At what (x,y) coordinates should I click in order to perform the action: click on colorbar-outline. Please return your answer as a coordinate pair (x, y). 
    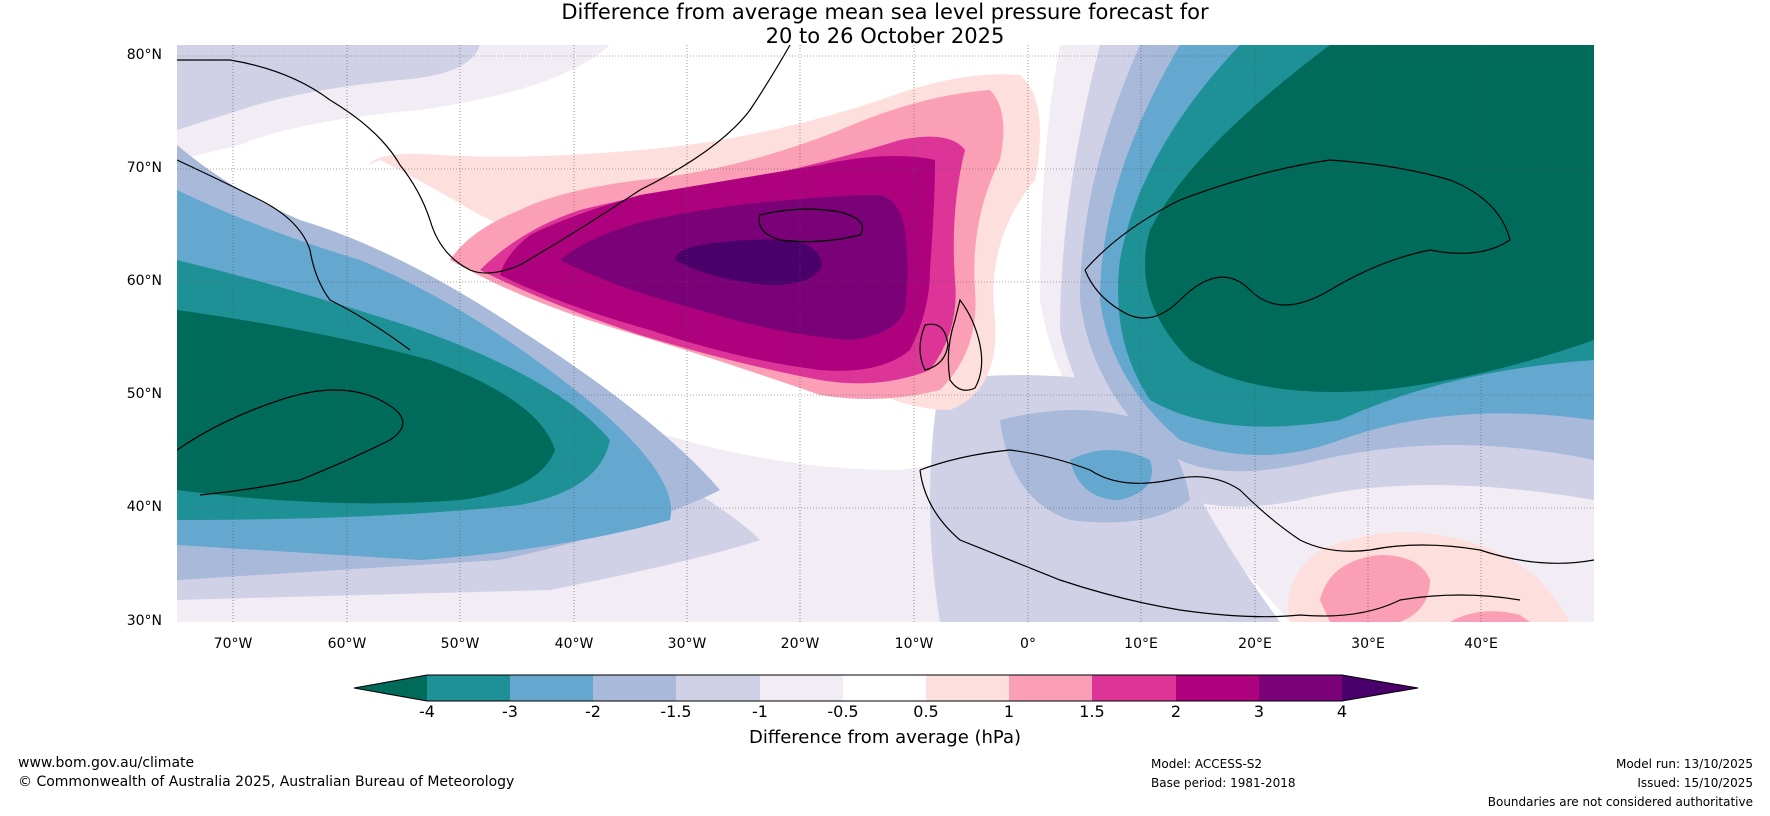
    Looking at the image, I should click on (886, 688).